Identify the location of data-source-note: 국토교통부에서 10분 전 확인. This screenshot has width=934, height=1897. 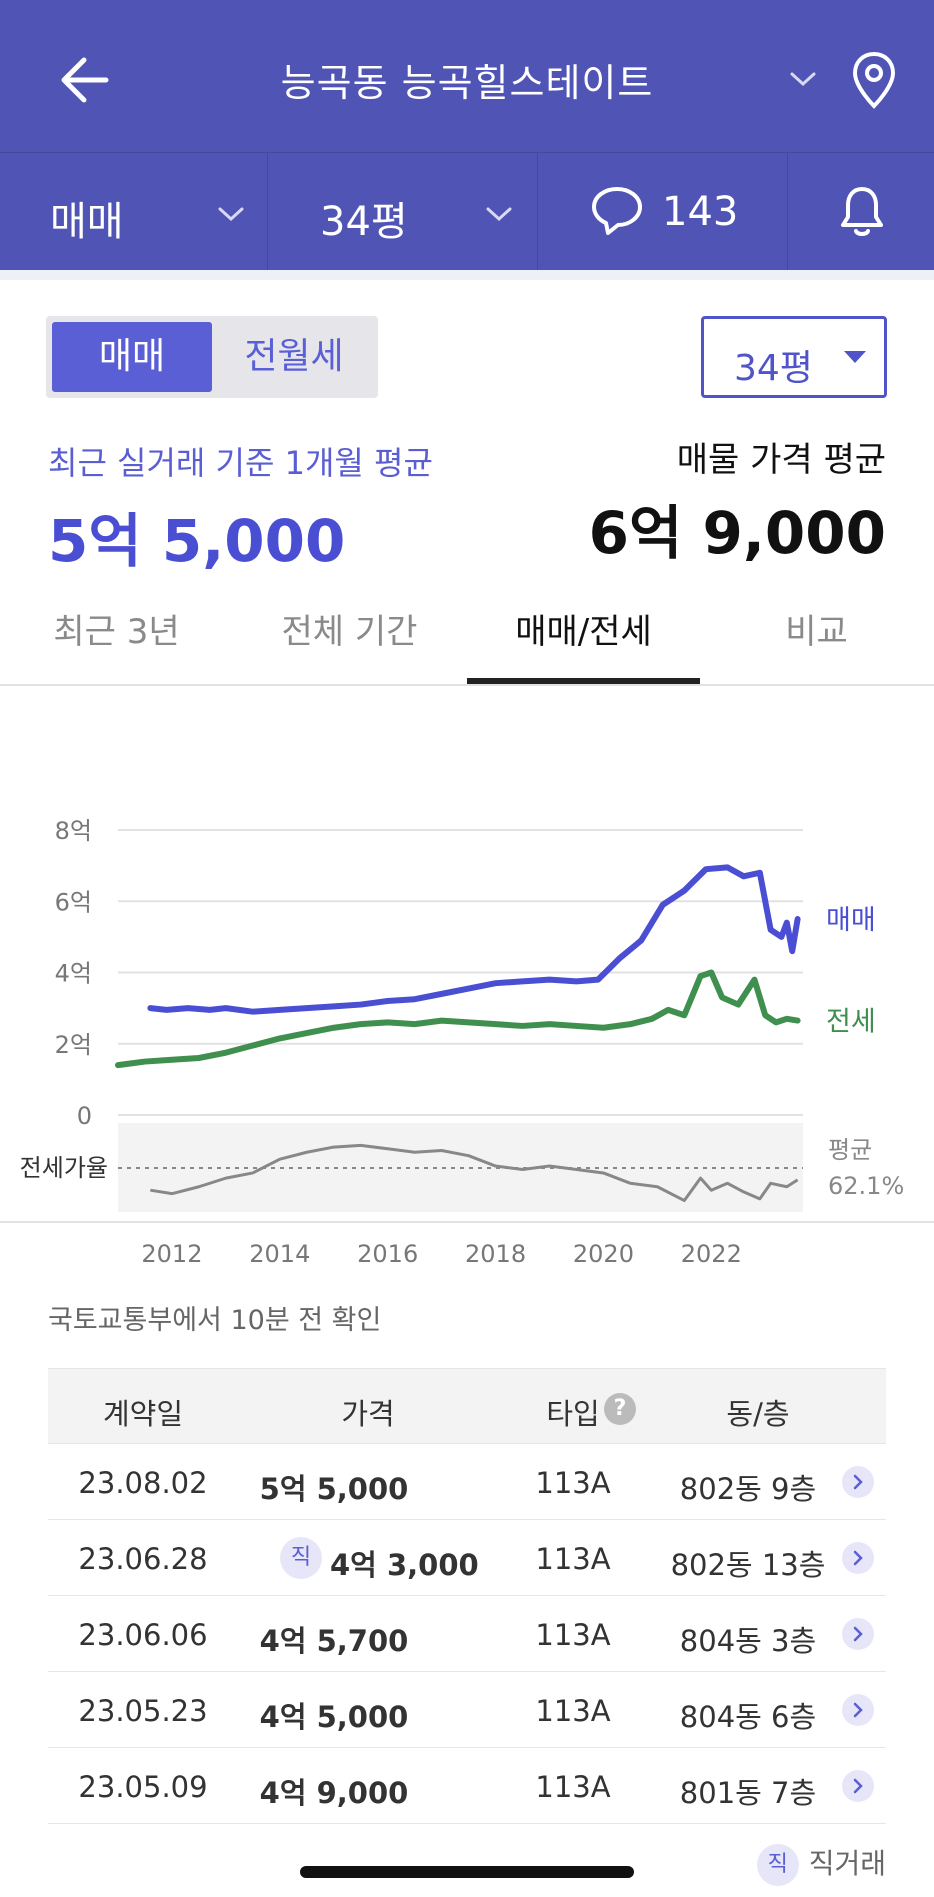
(215, 1320).